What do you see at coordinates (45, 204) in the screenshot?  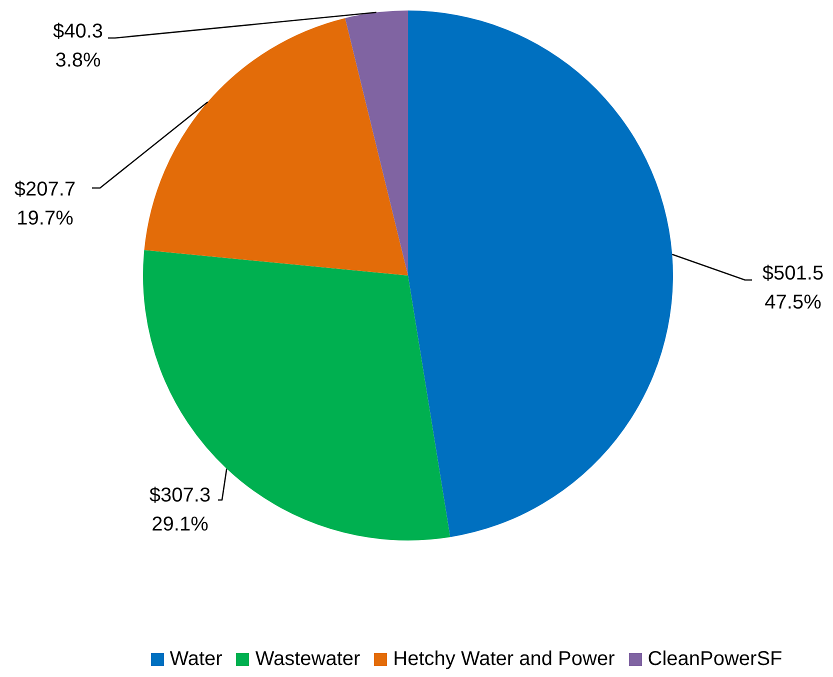 I see `data-label: $207.7 19.7%` at bounding box center [45, 204].